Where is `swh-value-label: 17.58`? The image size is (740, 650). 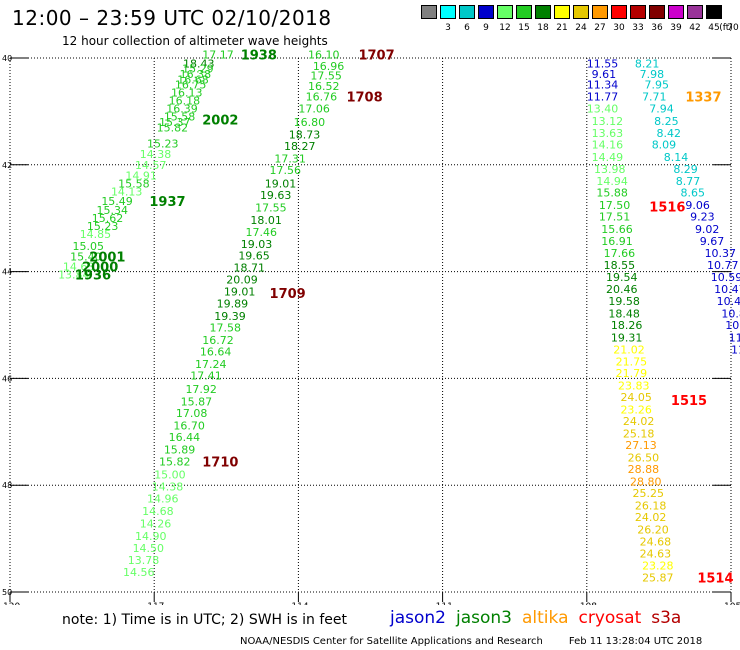
swh-value-label: 17.58 is located at coordinates (225, 328).